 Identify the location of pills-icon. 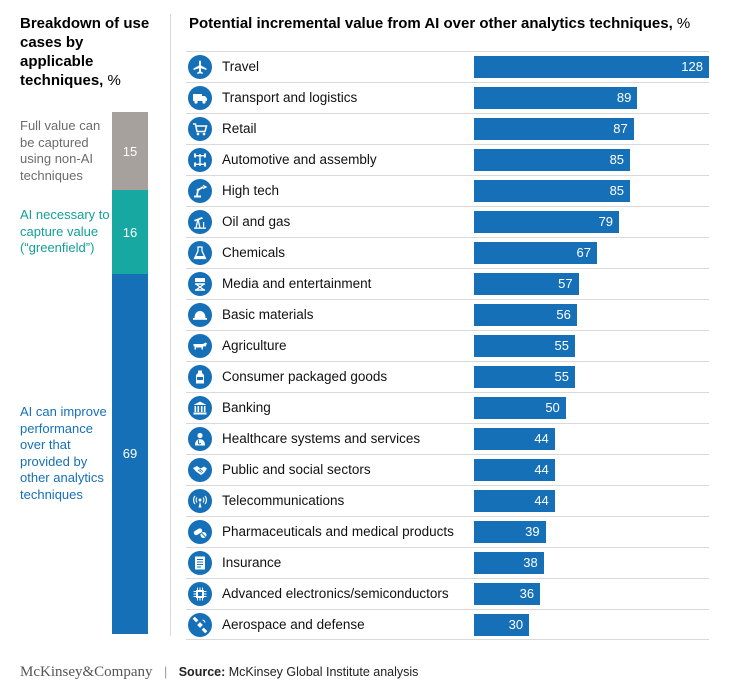
(200, 532).